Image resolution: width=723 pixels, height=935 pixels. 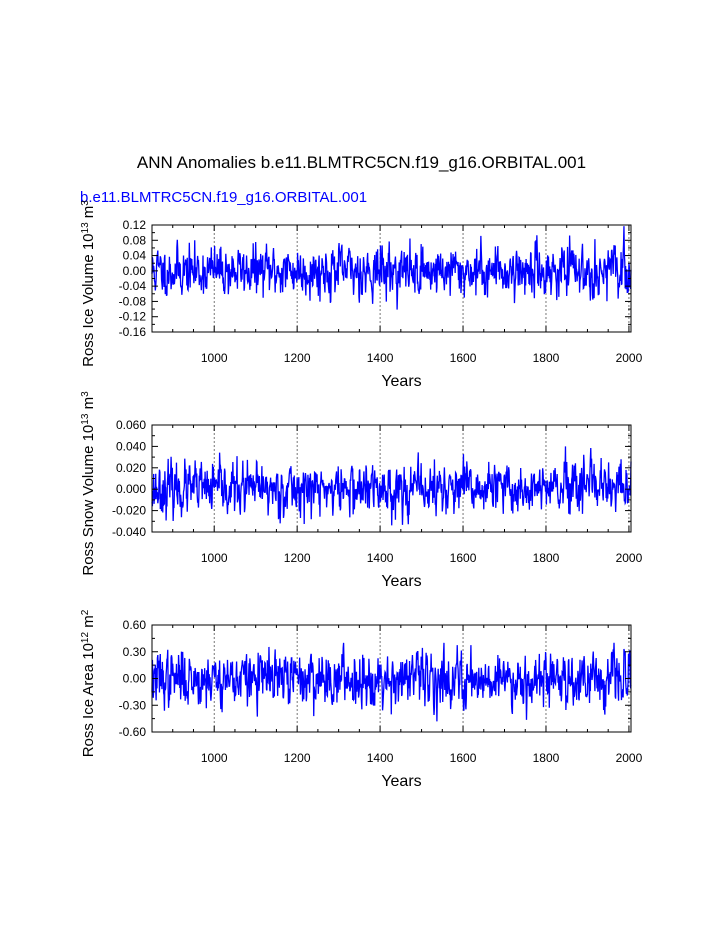 What do you see at coordinates (135, 256) in the screenshot?
I see `ross-ice-volume-ytick-label: 0.04` at bounding box center [135, 256].